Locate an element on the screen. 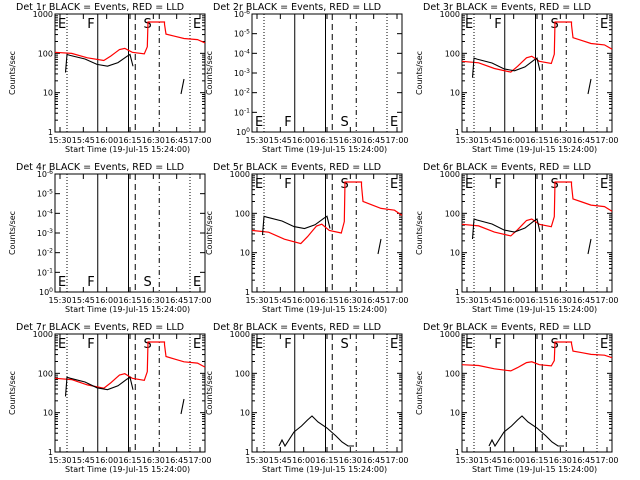  y-tick-label: 10⁻⁶ is located at coordinates (242, 14).